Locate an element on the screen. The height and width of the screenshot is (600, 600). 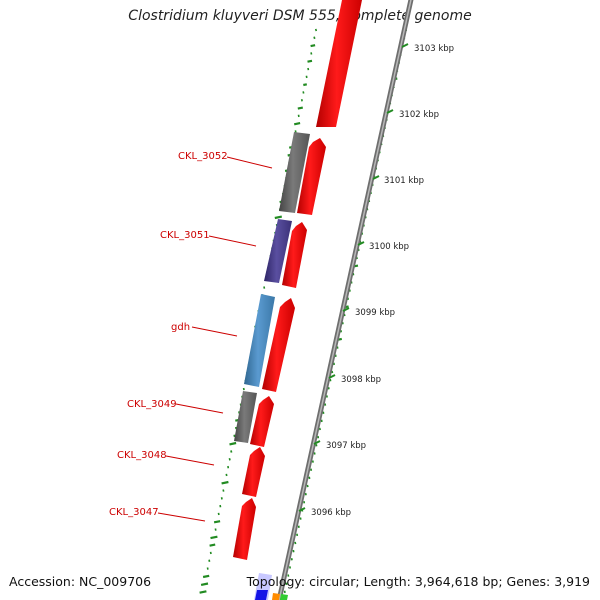
gene-feature-gdh is located at coordinates (259, 340).